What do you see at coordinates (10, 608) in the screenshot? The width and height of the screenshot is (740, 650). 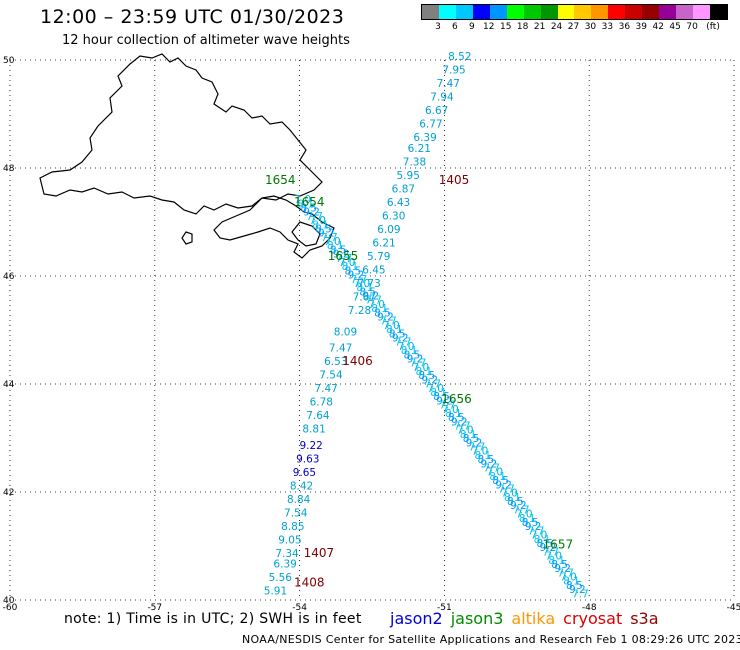 I see `lon-tick-label: -60` at bounding box center [10, 608].